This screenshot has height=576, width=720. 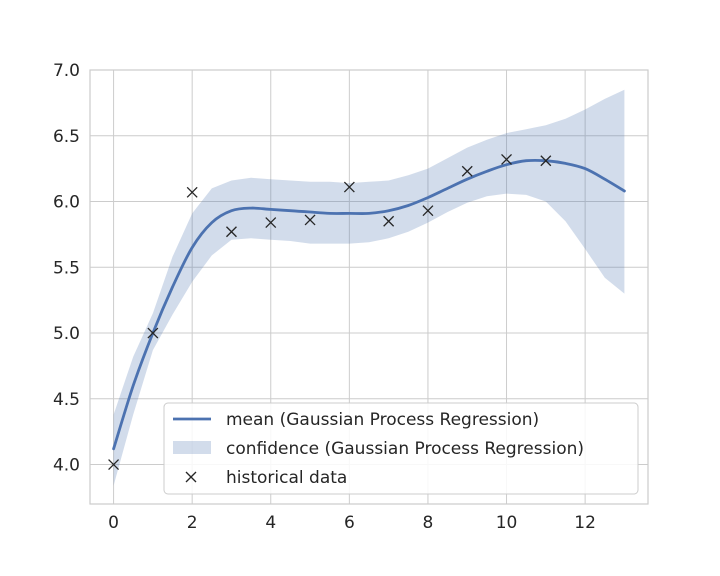 I want to click on x-tick-label: 4, so click(x=270, y=523).